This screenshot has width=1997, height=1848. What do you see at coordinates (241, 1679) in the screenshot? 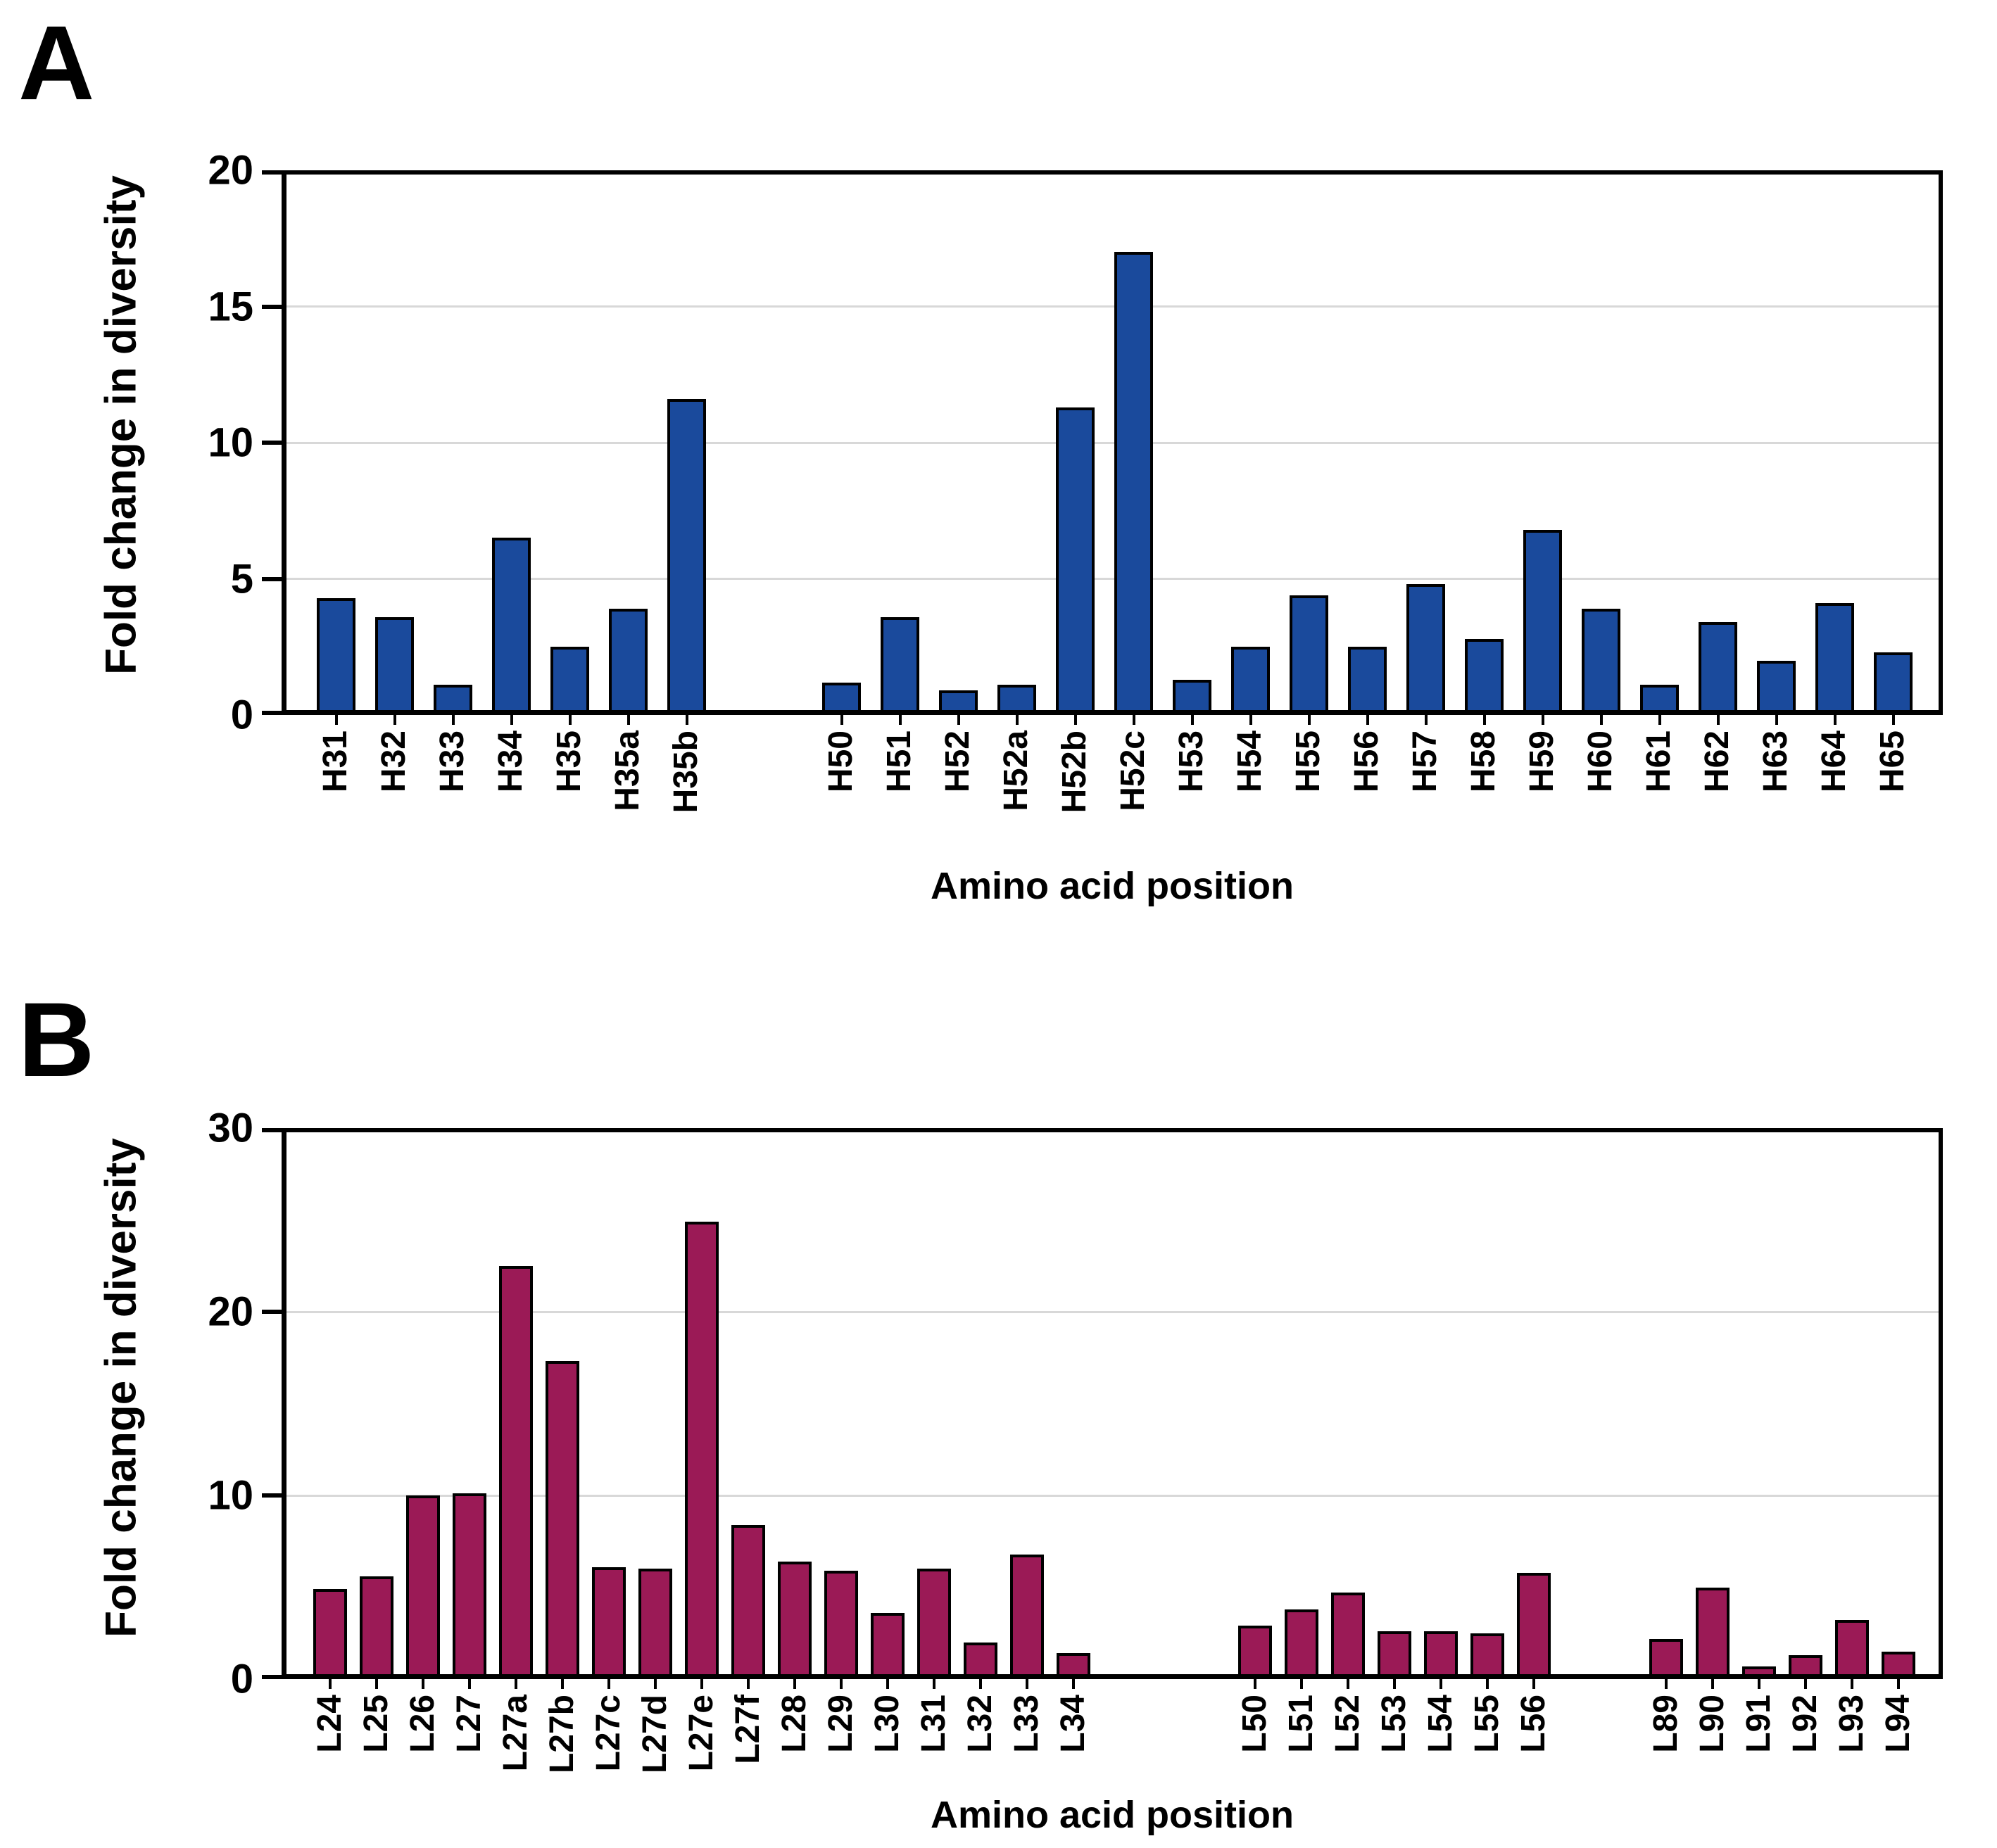
I see `y-tick-label-0: 0` at bounding box center [241, 1679].